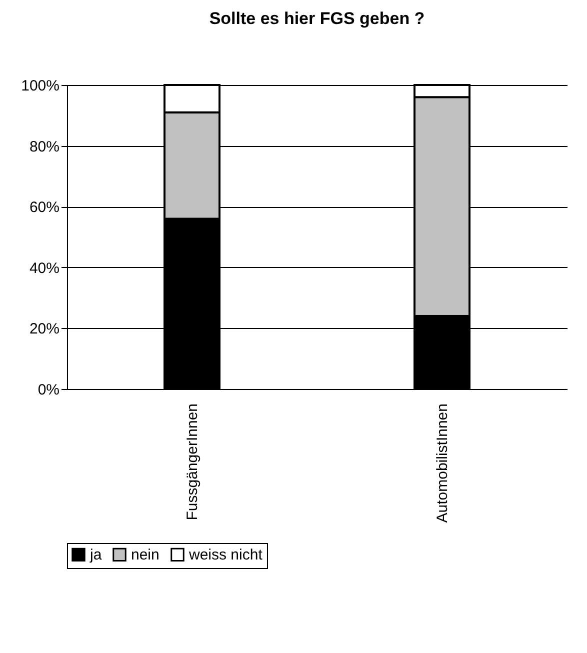 Image resolution: width=587 pixels, height=653 pixels. What do you see at coordinates (145, 555) in the screenshot?
I see `legend-label: nein` at bounding box center [145, 555].